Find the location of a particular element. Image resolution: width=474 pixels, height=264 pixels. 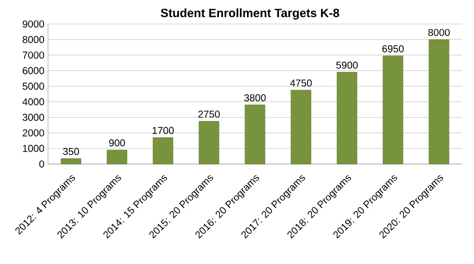

data-label: 6950 is located at coordinates (393, 48).